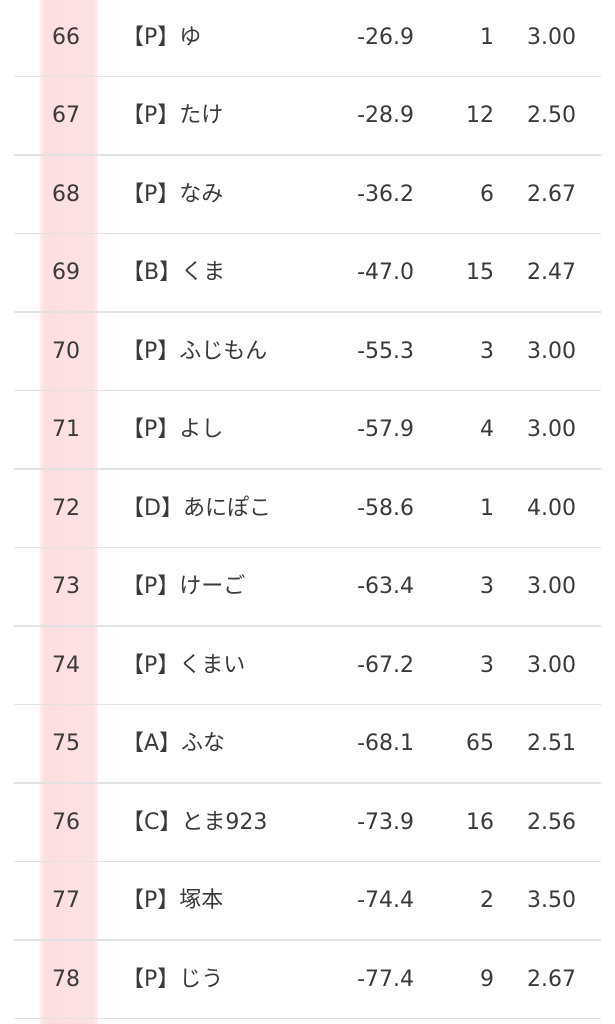 Image resolution: width=615 pixels, height=1024 pixels. I want to click on rank-cell: 69, so click(66, 272).